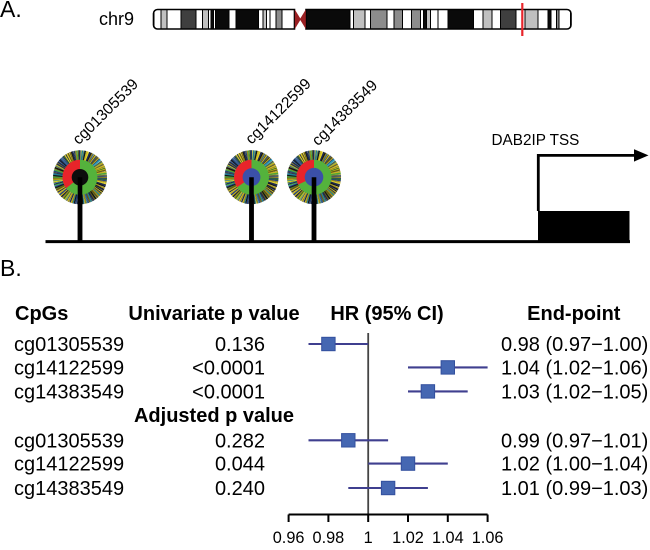 The height and width of the screenshot is (550, 650). Describe the element at coordinates (574, 489) in the screenshot. I see `svg-text: 1.01 (0.99−1.03)` at that location.